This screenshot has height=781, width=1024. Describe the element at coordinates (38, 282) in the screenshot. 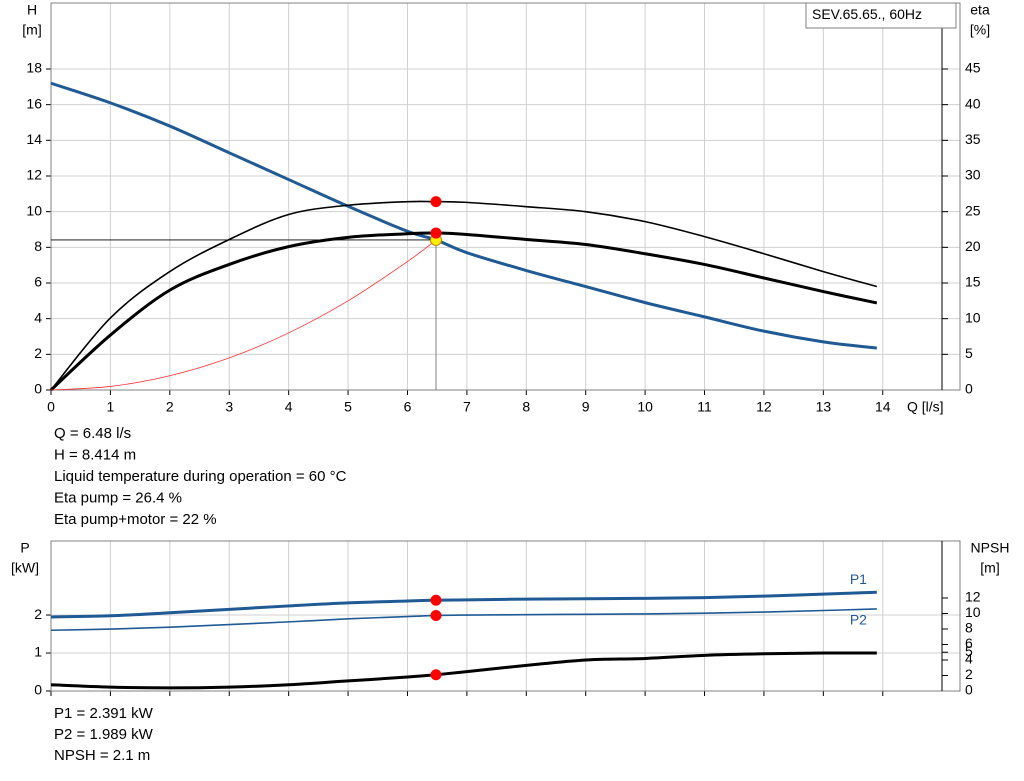

I see `y-tick-label: 6` at that location.